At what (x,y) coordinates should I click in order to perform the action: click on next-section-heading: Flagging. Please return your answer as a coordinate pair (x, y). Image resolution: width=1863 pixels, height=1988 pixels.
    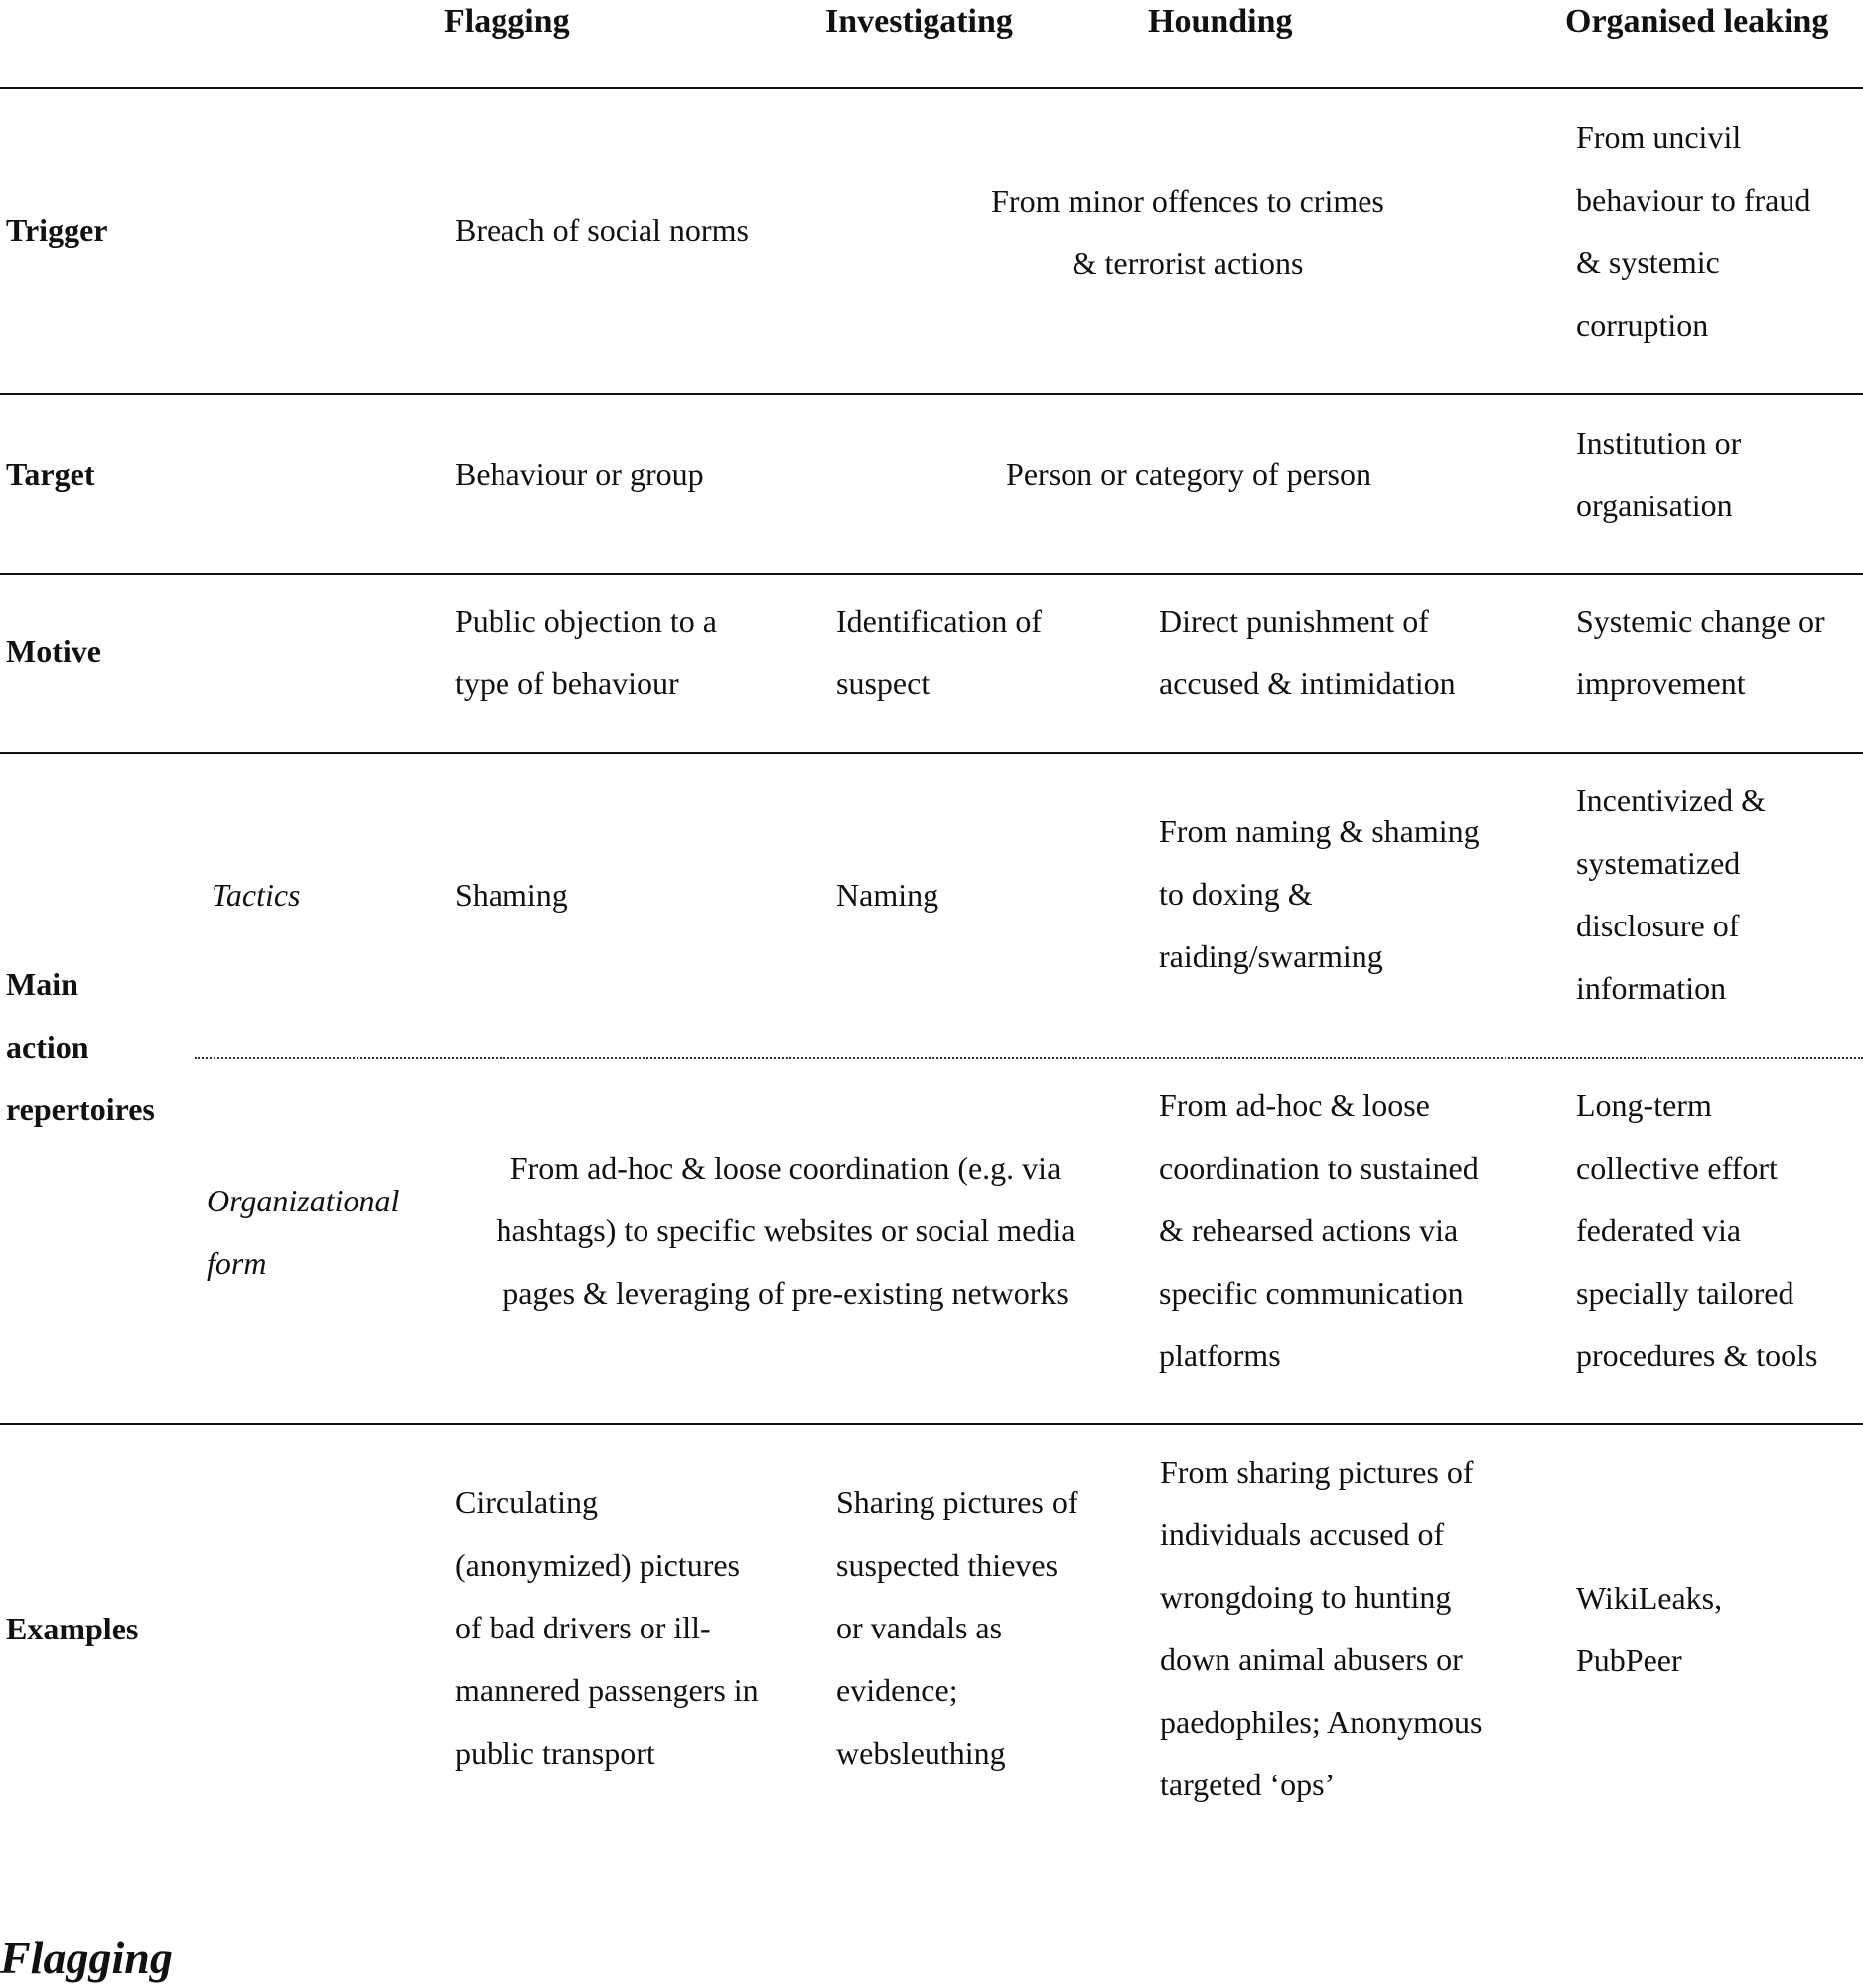
    Looking at the image, I should click on (86, 1957).